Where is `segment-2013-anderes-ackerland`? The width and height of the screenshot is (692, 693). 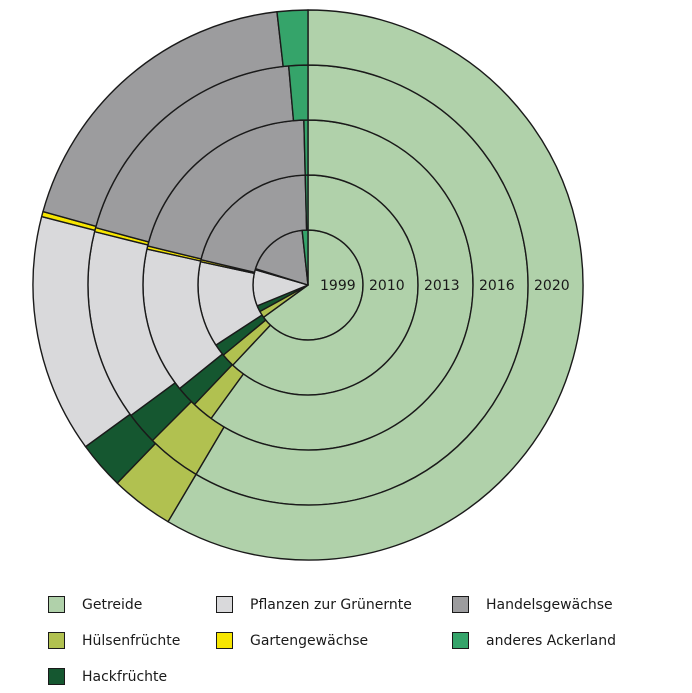 segment-2013-anderes-ackerland is located at coordinates (306, 147).